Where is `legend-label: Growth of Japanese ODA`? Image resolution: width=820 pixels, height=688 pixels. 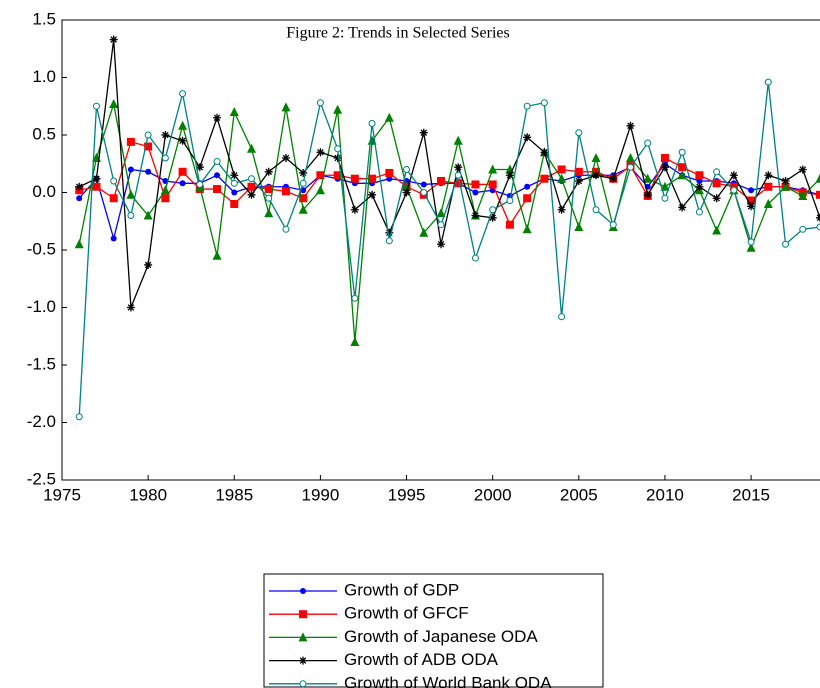 legend-label: Growth of Japanese ODA is located at coordinates (441, 636).